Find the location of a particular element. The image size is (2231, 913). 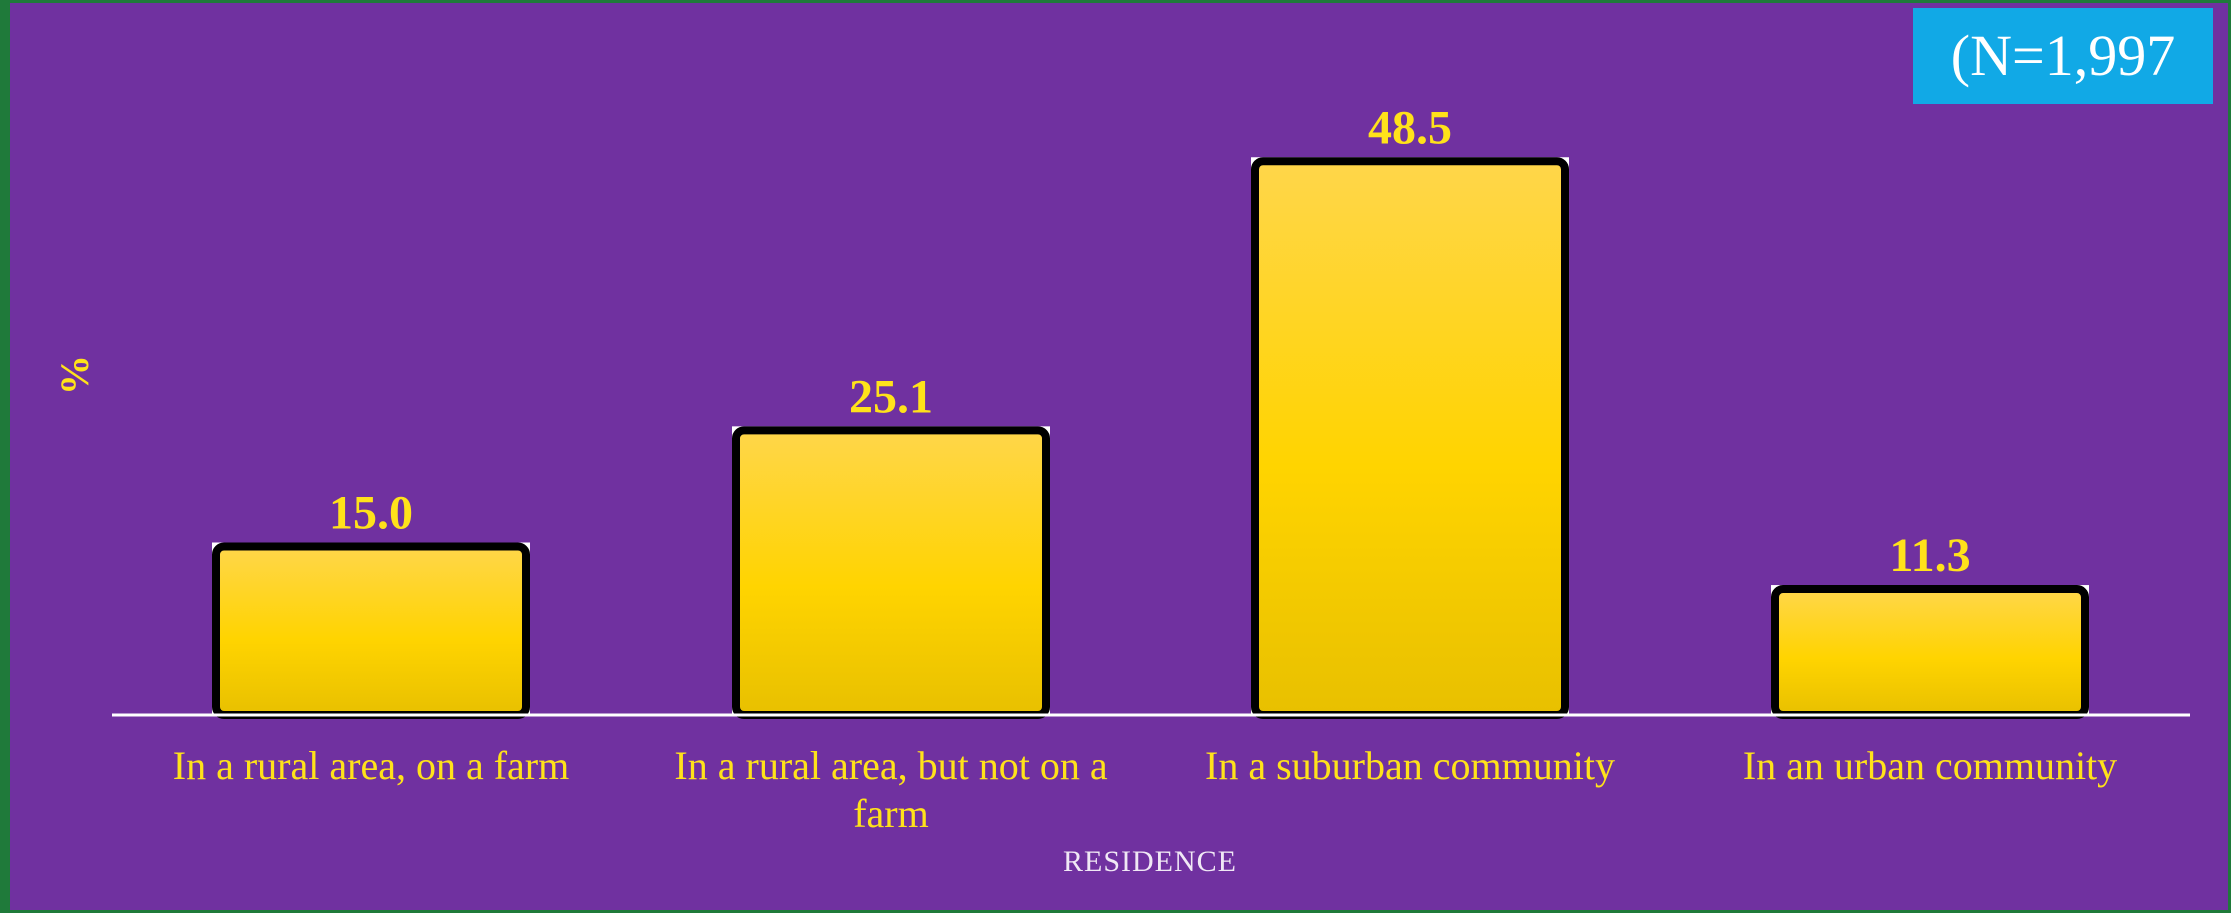

y-axis-label: % is located at coordinates (74, 375).